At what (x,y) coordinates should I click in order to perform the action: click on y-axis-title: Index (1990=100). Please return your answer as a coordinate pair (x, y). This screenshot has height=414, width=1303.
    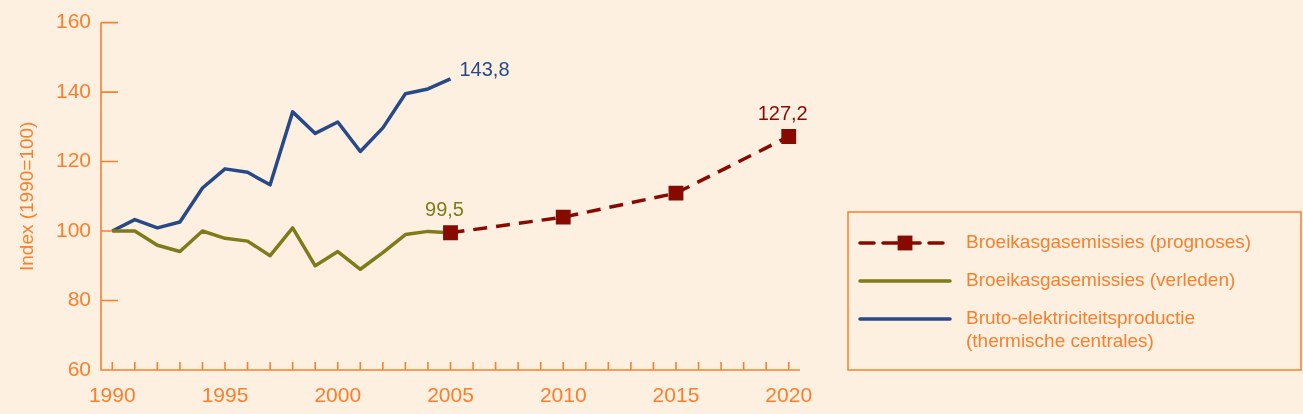
    Looking at the image, I should click on (26, 196).